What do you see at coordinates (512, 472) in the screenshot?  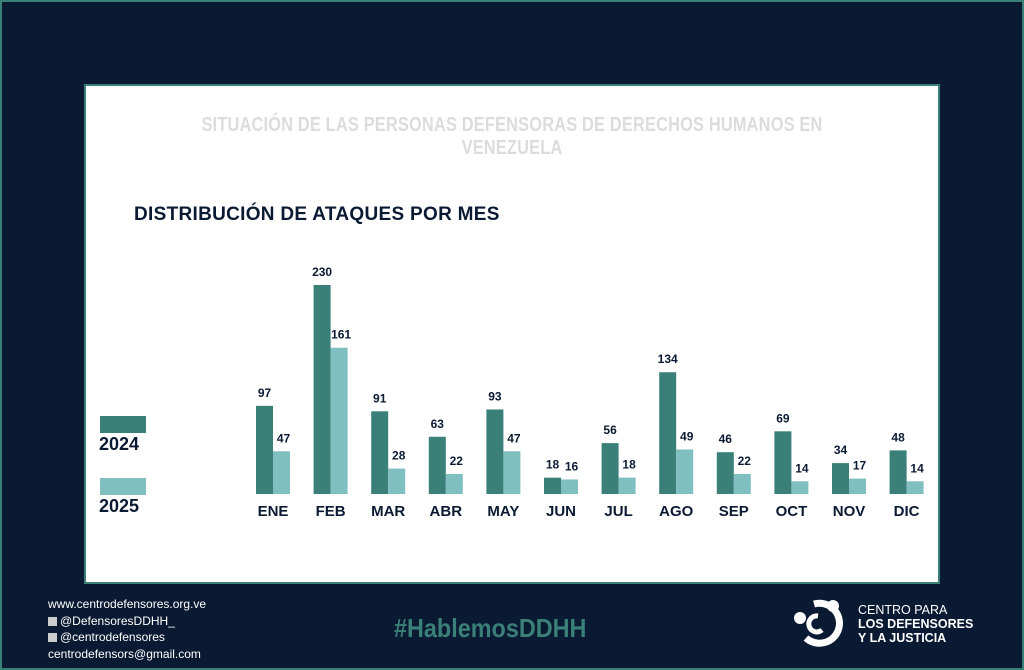 I see `bar-2025-may` at bounding box center [512, 472].